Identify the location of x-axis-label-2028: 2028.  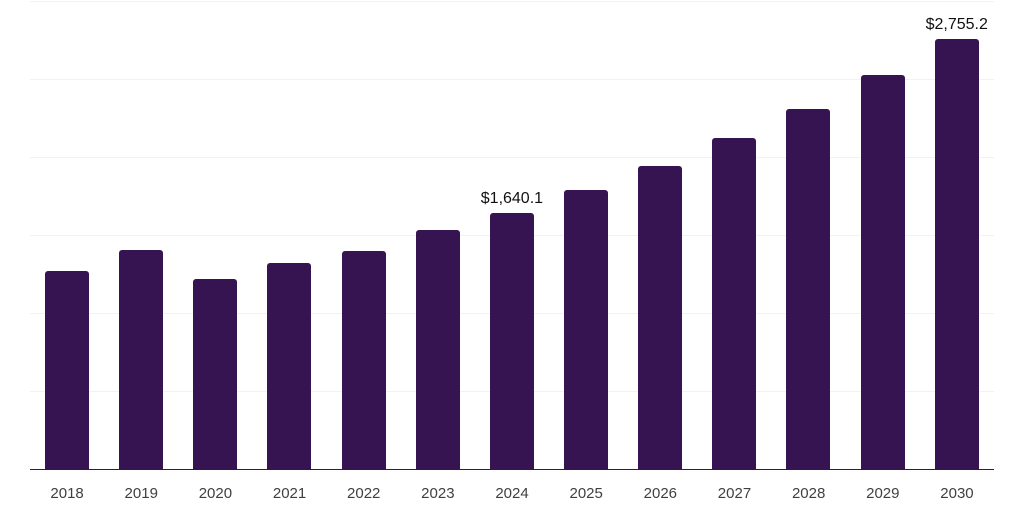
(808, 493).